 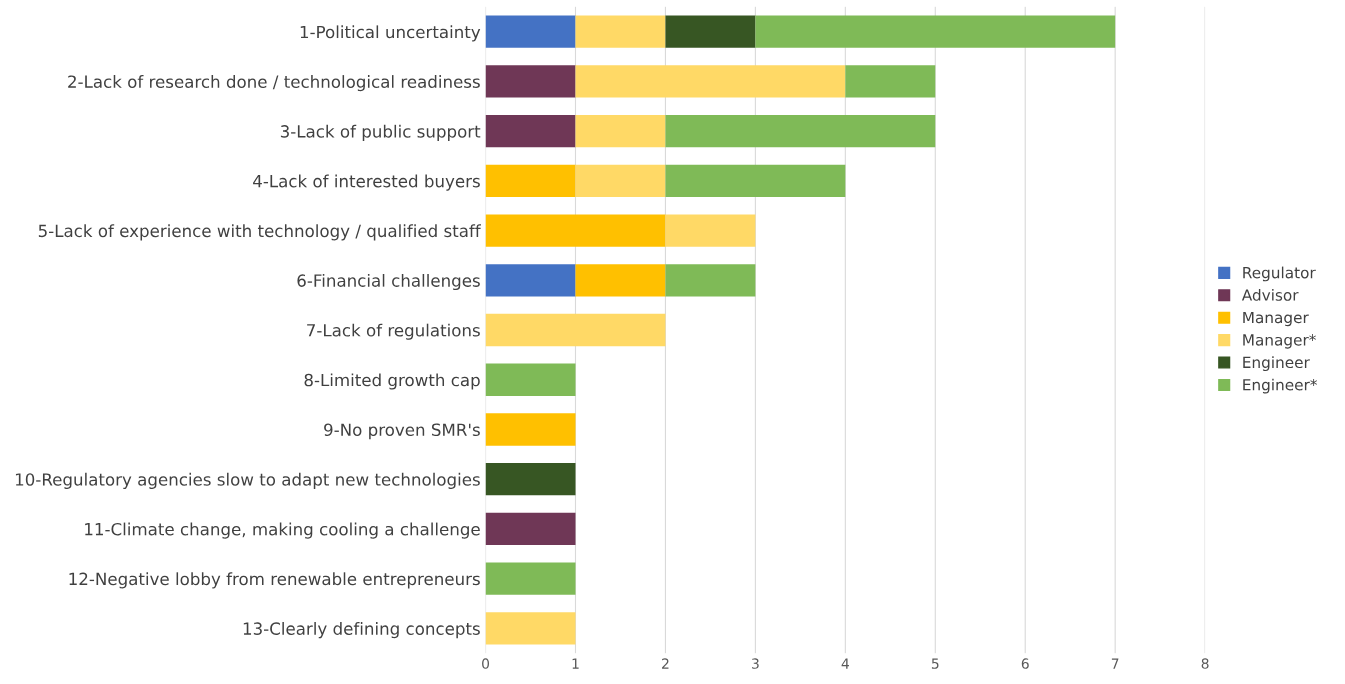 I want to click on x-tick-label: 4, so click(x=845, y=663).